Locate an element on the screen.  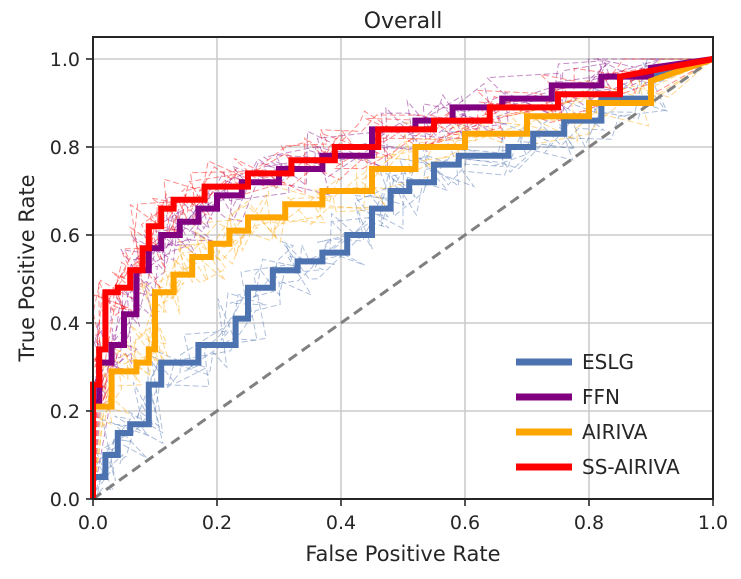
x-tick-label: 0.8 is located at coordinates (589, 523).